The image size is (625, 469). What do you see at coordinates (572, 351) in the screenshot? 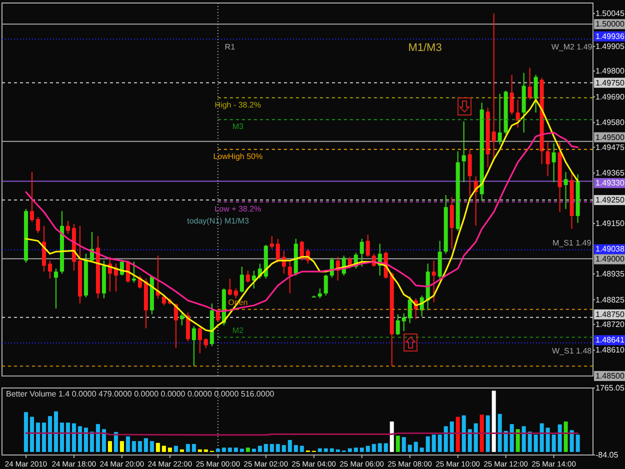
I see `annotation: W_S1 1.48` at bounding box center [572, 351].